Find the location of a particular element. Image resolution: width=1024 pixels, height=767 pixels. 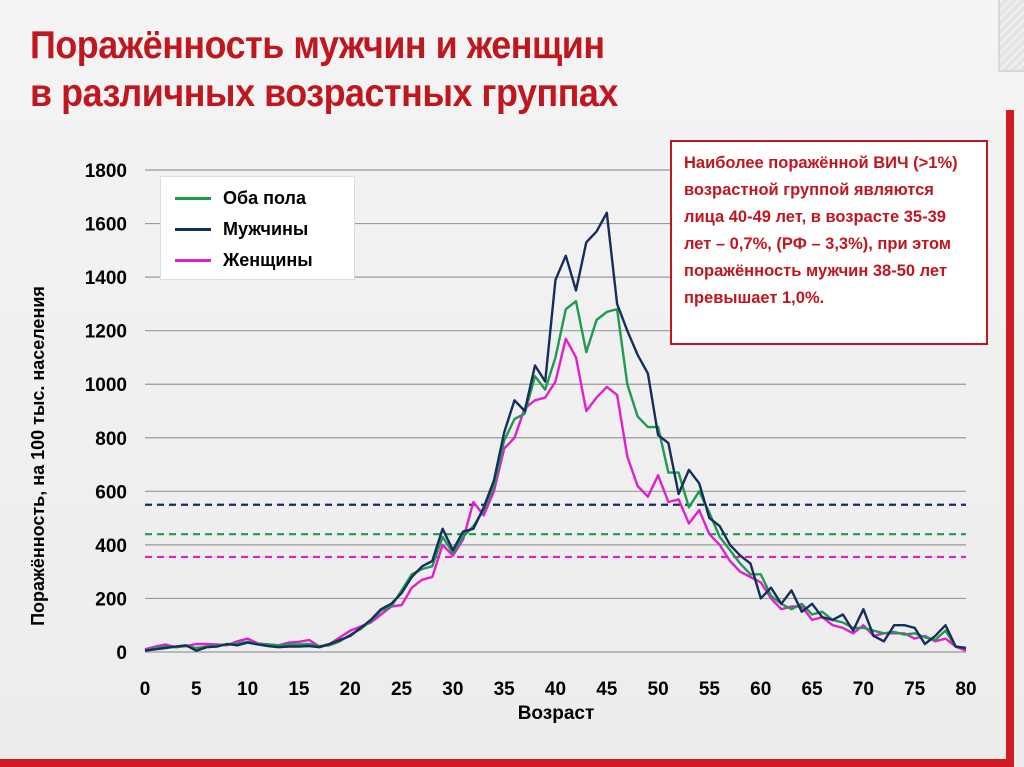

y-tick-label: 1200 is located at coordinates (106, 332).